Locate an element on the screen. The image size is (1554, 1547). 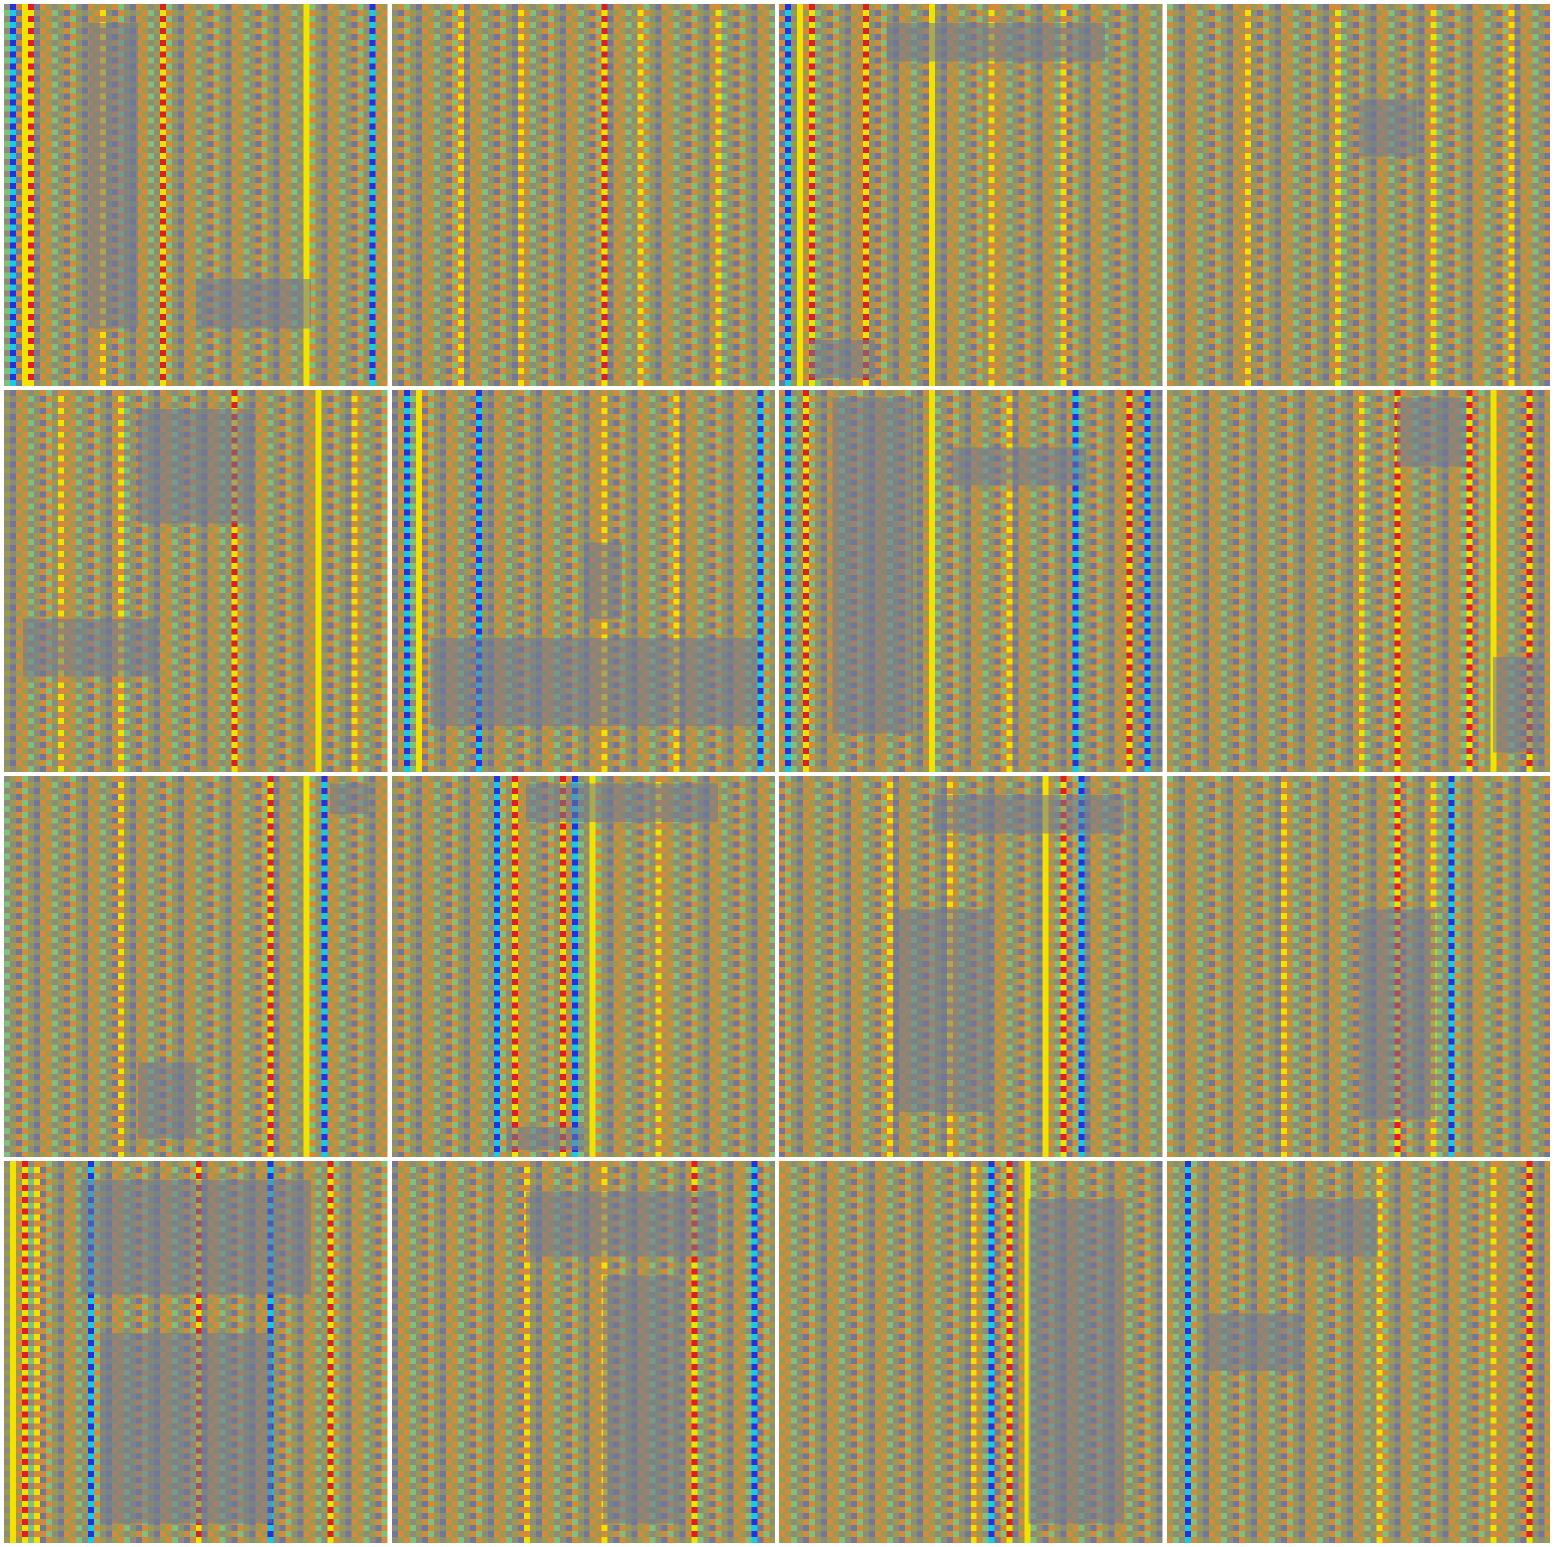
tile-r4-c2 is located at coordinates (584, 1352).